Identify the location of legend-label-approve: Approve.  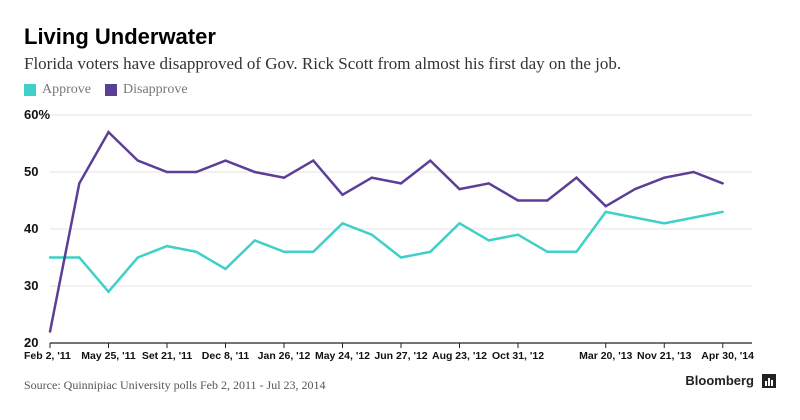
(66, 89).